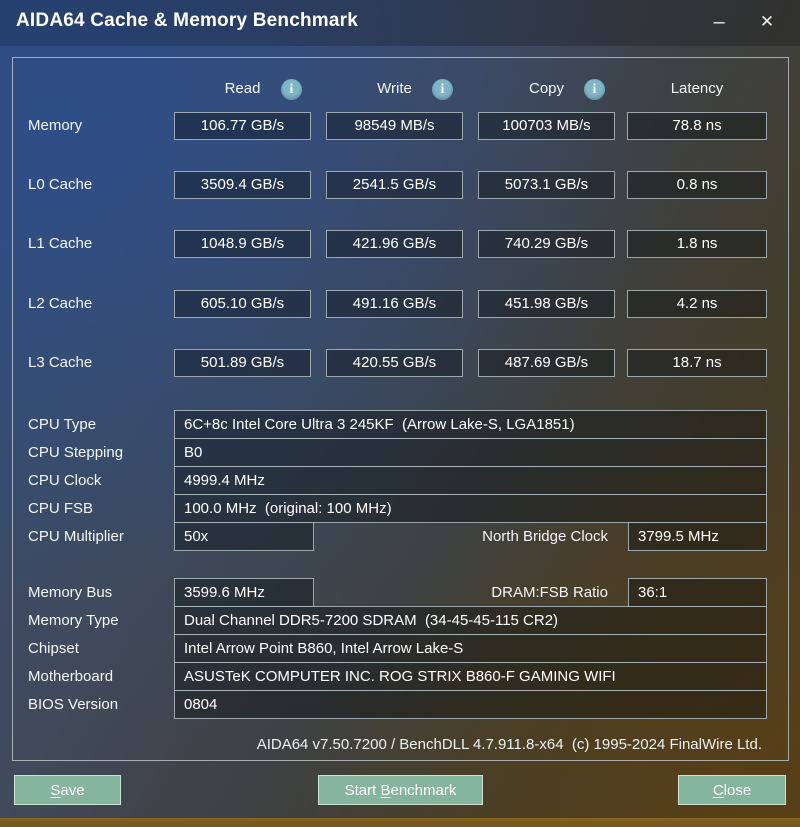 The height and width of the screenshot is (827, 800). Describe the element at coordinates (70, 592) in the screenshot. I see `label-memory-bus: Memory Bus` at that location.